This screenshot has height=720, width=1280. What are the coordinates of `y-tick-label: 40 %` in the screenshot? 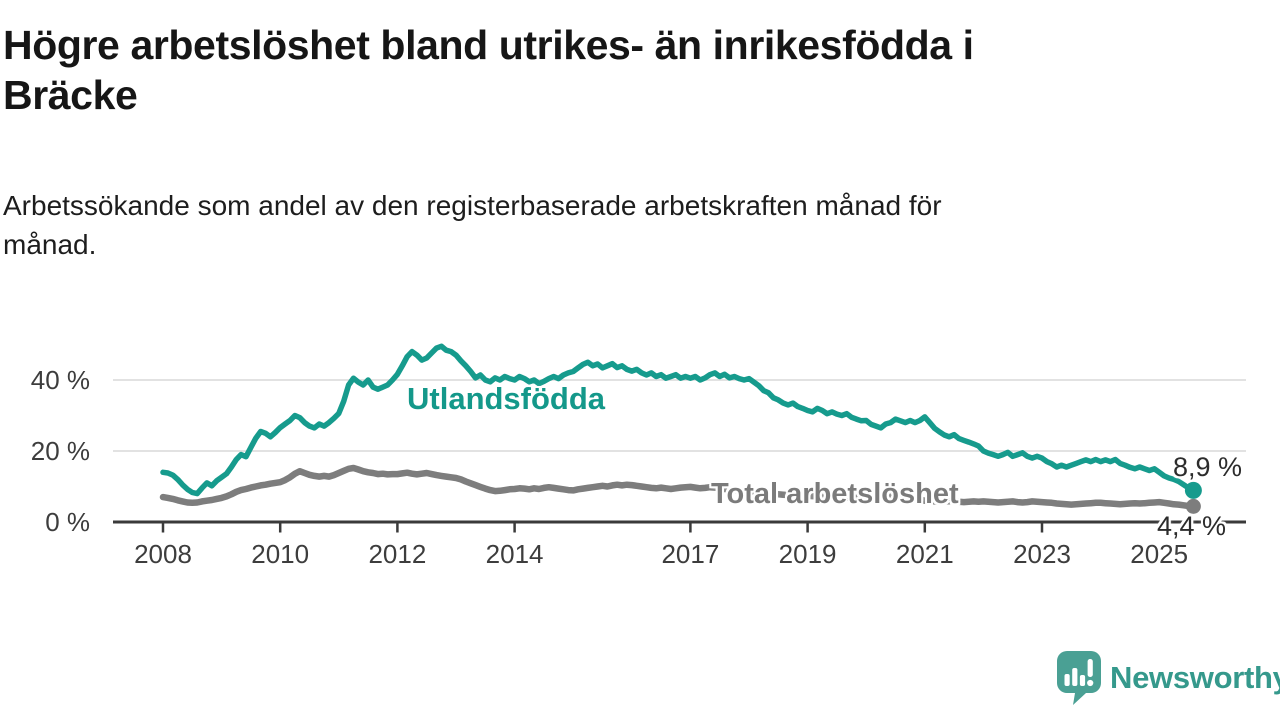 It's located at (60, 380).